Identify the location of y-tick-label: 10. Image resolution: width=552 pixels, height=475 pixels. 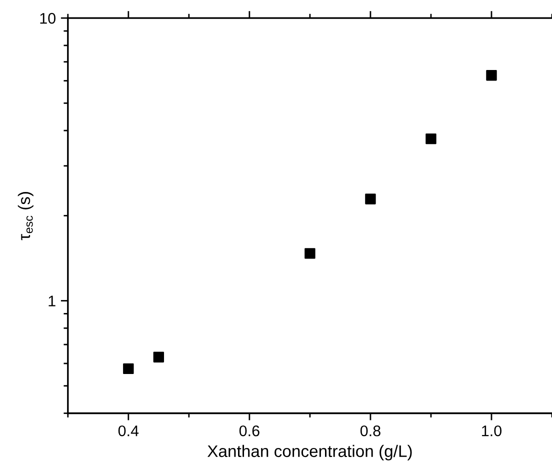
(48, 18).